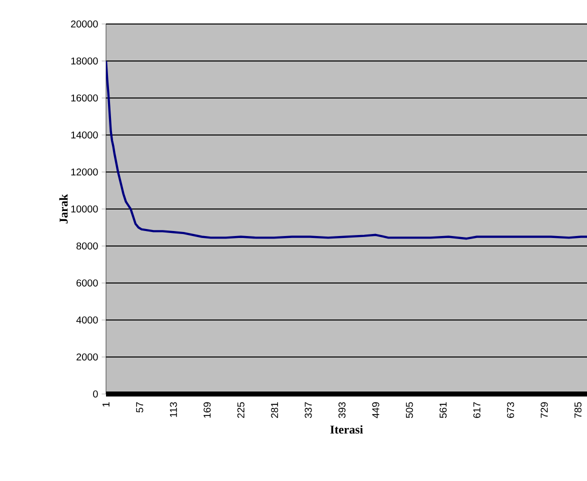  What do you see at coordinates (106, 404) in the screenshot?
I see `x-tick-label: 1` at bounding box center [106, 404].